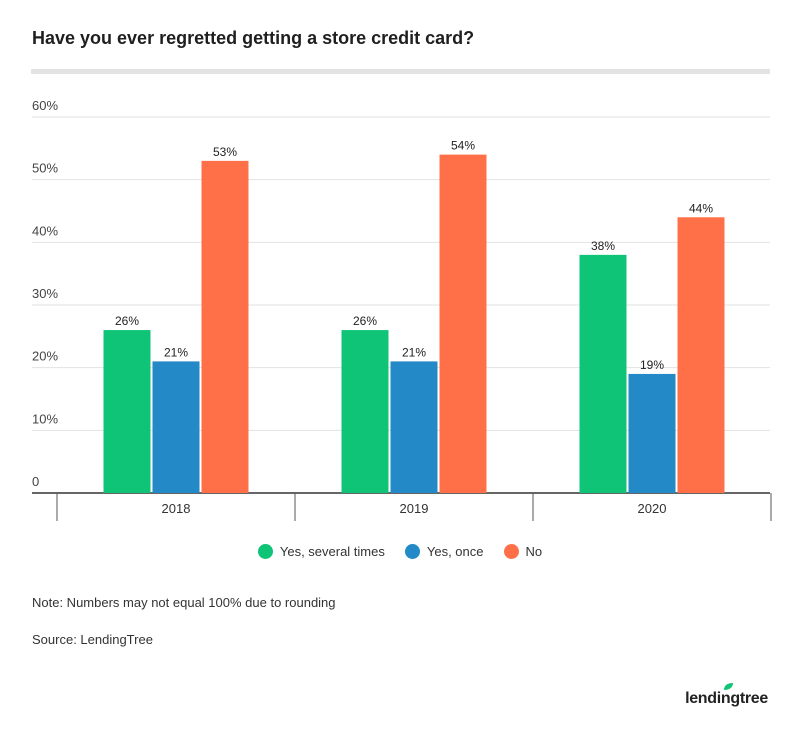 Image resolution: width=800 pixels, height=729 pixels. What do you see at coordinates (455, 551) in the screenshot?
I see `legend-label-yes-once: Yes, once` at bounding box center [455, 551].